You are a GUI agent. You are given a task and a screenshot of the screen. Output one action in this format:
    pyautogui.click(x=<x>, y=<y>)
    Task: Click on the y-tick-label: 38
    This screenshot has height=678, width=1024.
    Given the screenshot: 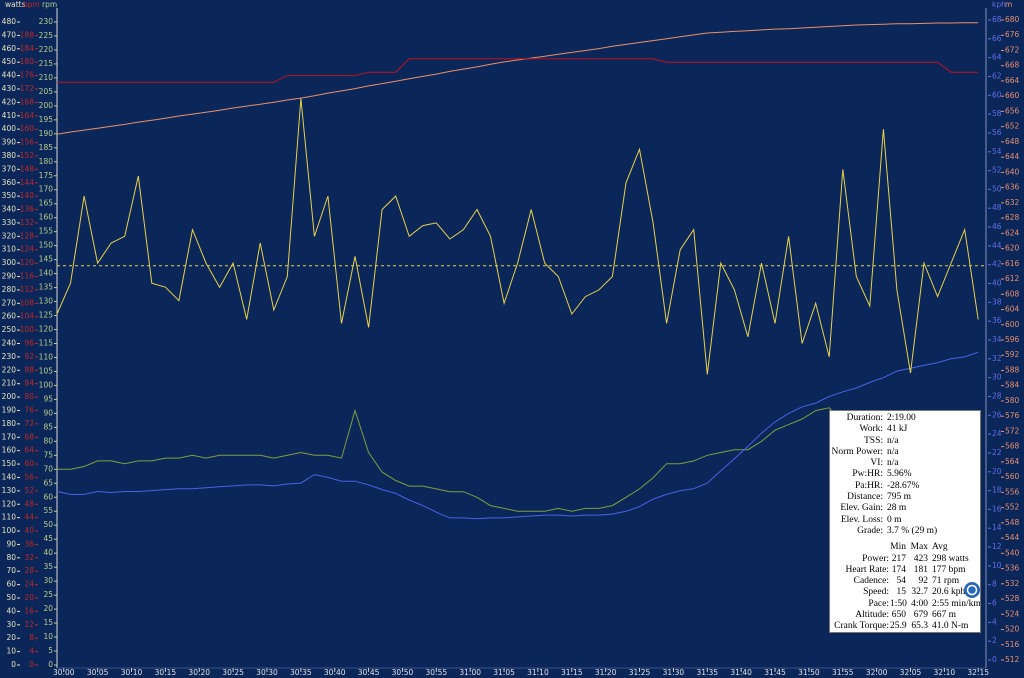 What is the action you would take?
    pyautogui.click(x=997, y=301)
    